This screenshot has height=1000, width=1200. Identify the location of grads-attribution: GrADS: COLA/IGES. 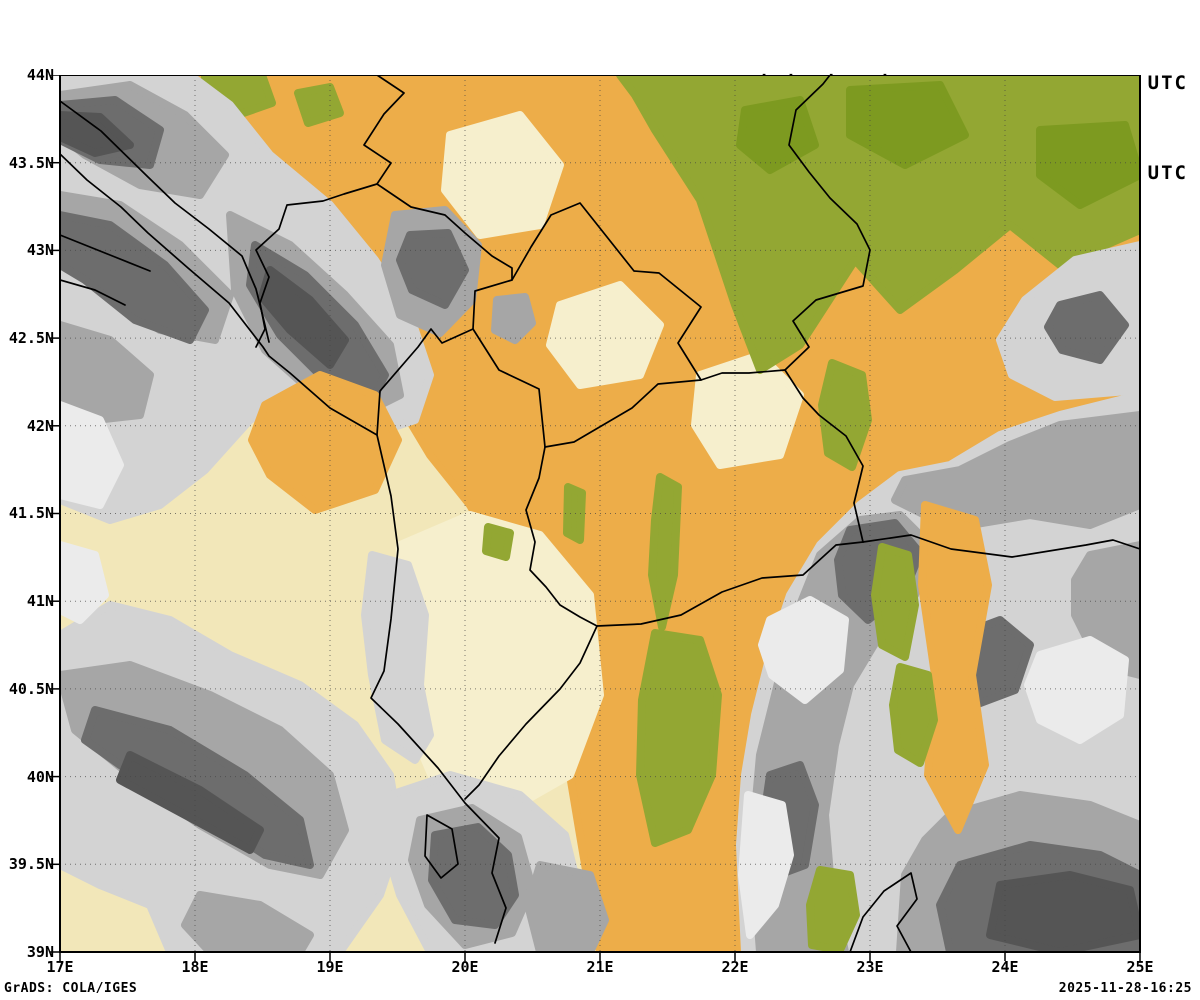
(71, 988).